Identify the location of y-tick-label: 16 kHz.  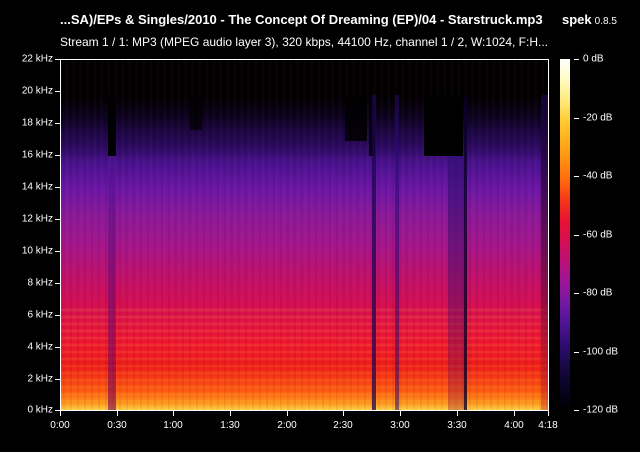
(37, 155).